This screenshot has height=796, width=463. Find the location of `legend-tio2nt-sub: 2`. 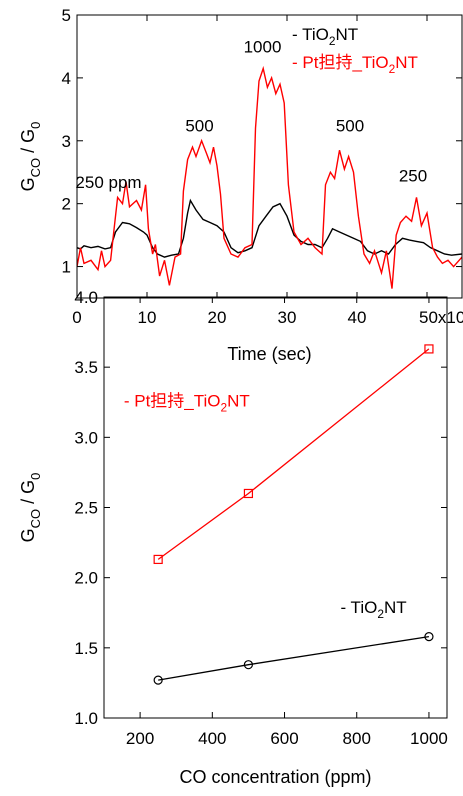

legend-tio2nt-sub: 2 is located at coordinates (332, 41).